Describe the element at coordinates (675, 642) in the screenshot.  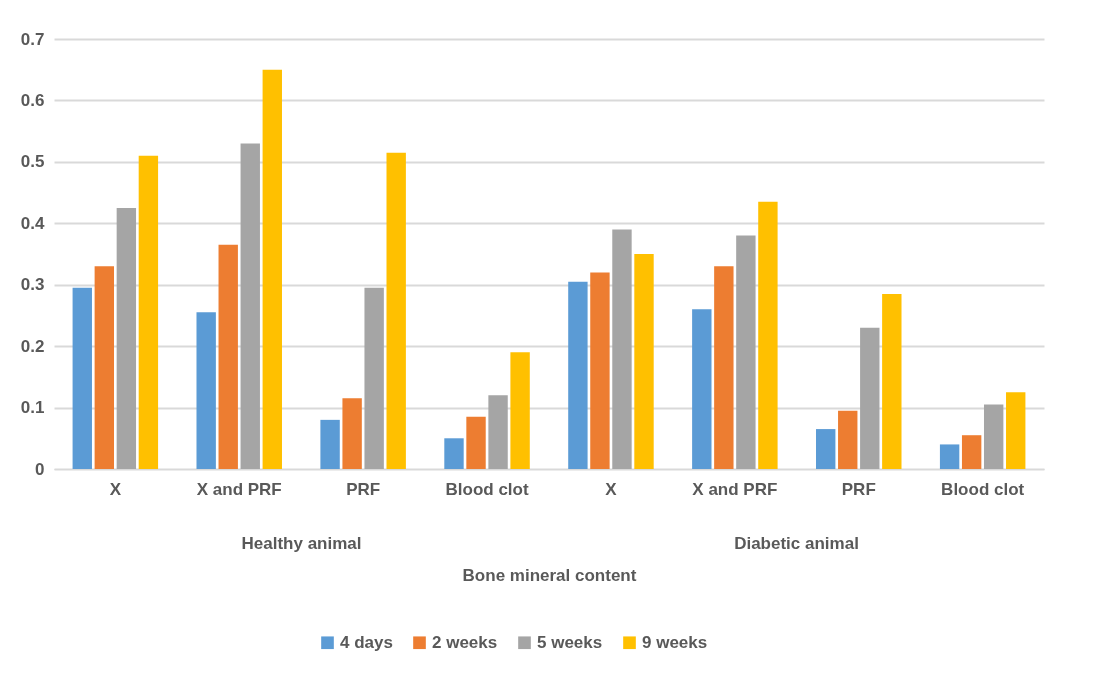
I see `legend-label: 9 weeks` at that location.